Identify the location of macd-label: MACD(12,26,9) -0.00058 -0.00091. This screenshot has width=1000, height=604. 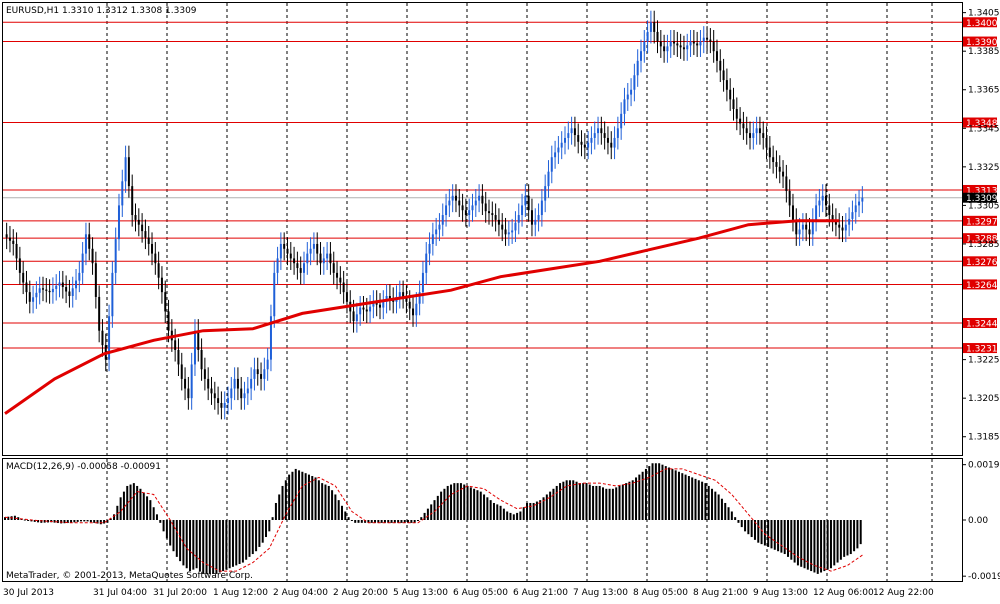
(83, 467).